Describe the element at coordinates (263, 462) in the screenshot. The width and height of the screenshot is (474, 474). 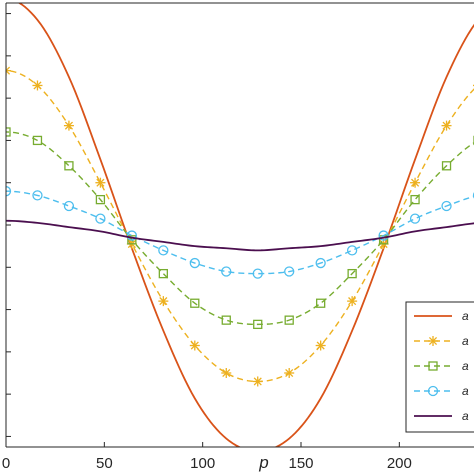
I see `x-axis-label: p` at that location.